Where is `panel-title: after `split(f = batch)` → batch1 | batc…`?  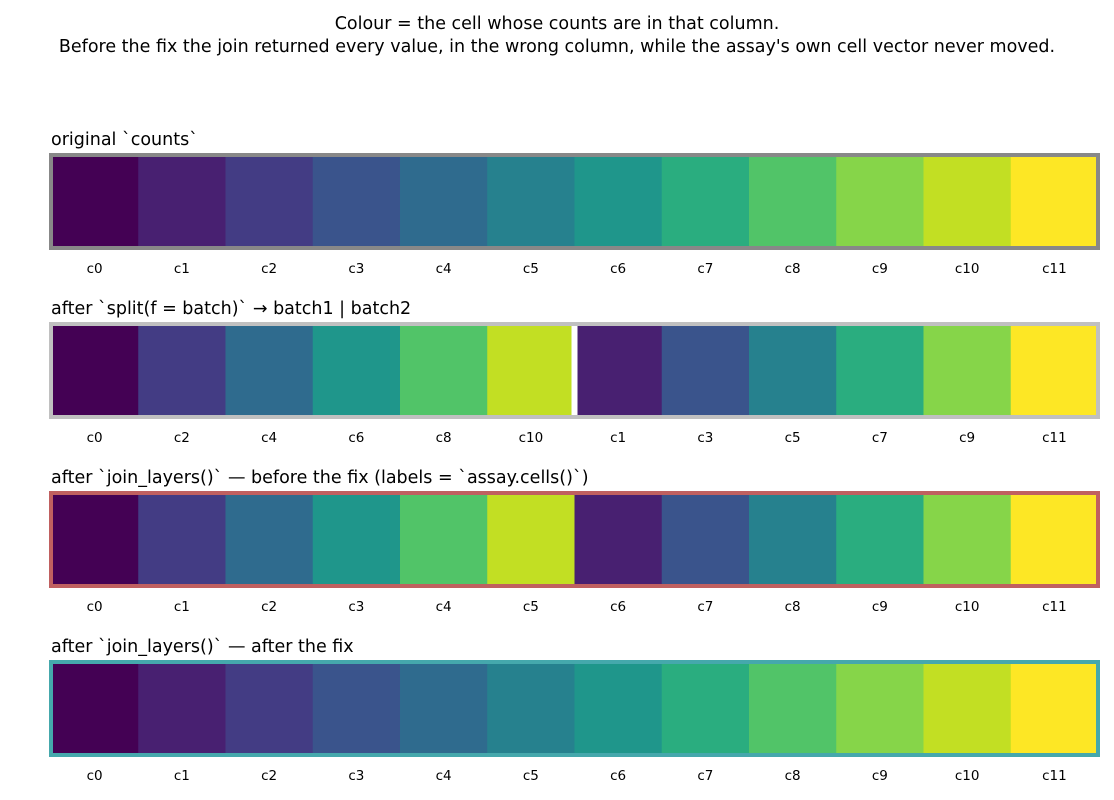 panel-title: after `split(f = batch)` → batch1 | batc… is located at coordinates (231, 309).